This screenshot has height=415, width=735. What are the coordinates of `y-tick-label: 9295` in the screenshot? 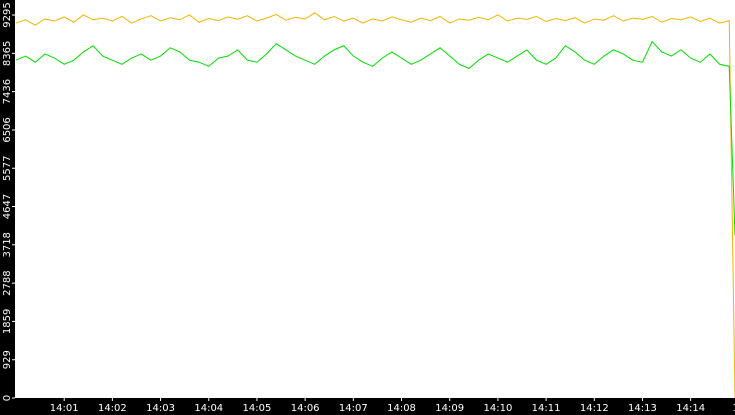 It's located at (7, 14).